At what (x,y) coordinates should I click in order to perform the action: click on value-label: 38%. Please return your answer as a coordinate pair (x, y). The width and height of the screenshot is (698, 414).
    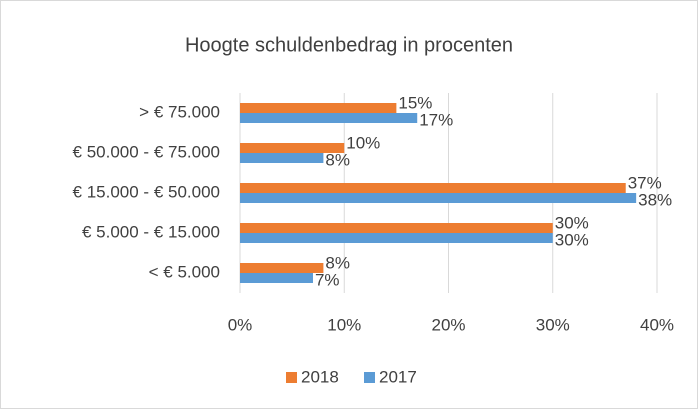
    Looking at the image, I should click on (655, 199).